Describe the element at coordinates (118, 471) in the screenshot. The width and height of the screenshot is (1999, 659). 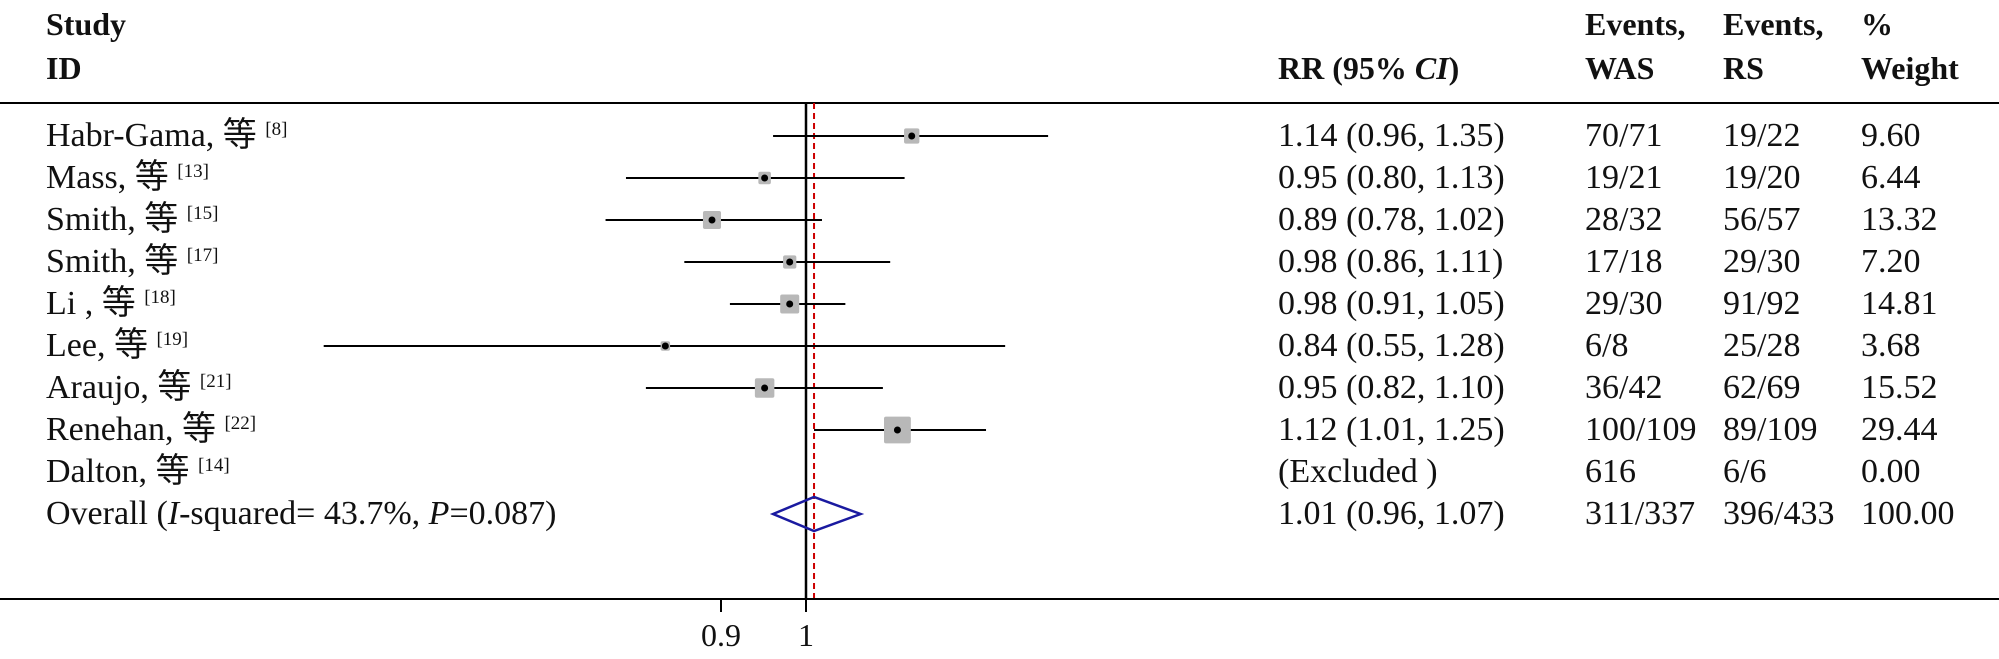
I see `row-9-study-name: Dalton, 等` at that location.